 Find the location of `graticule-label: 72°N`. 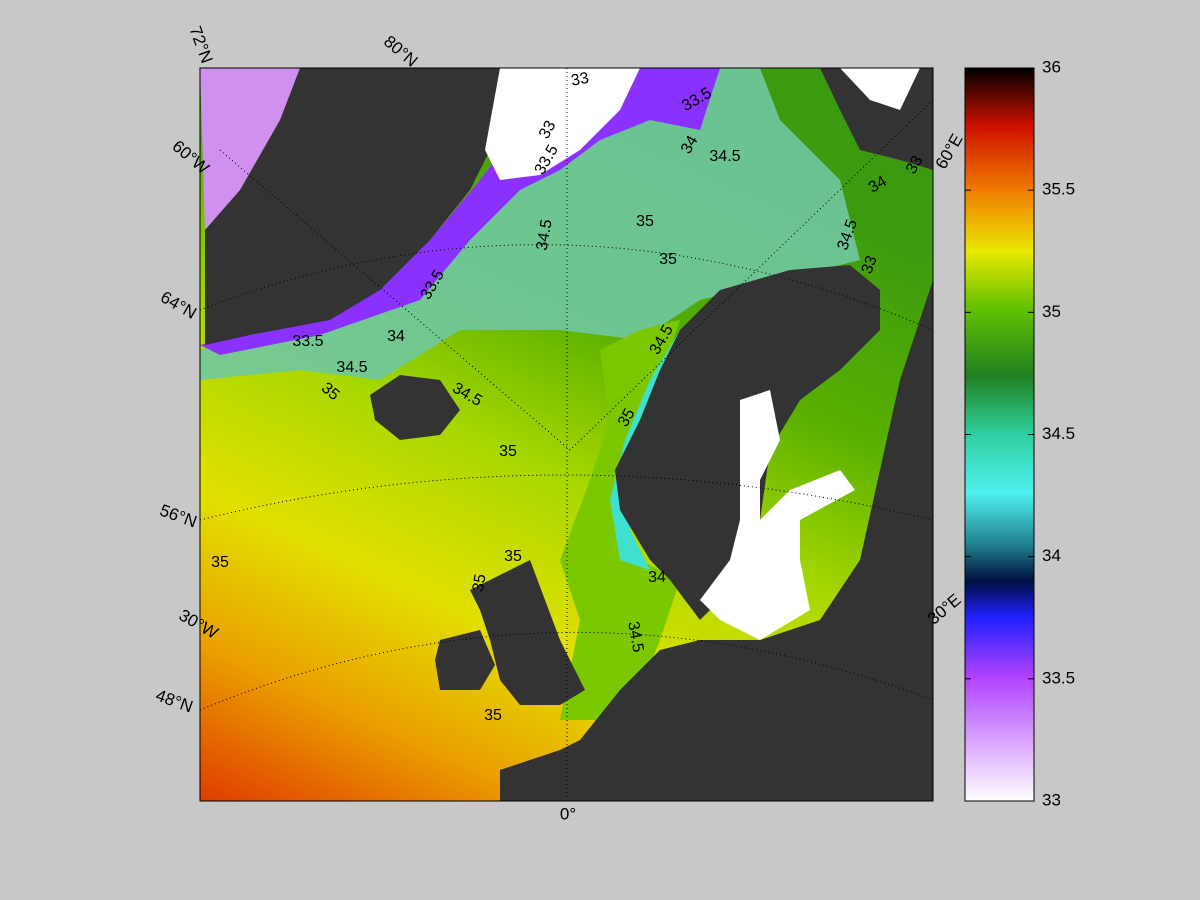

graticule-label: 72°N is located at coordinates (201, 45).